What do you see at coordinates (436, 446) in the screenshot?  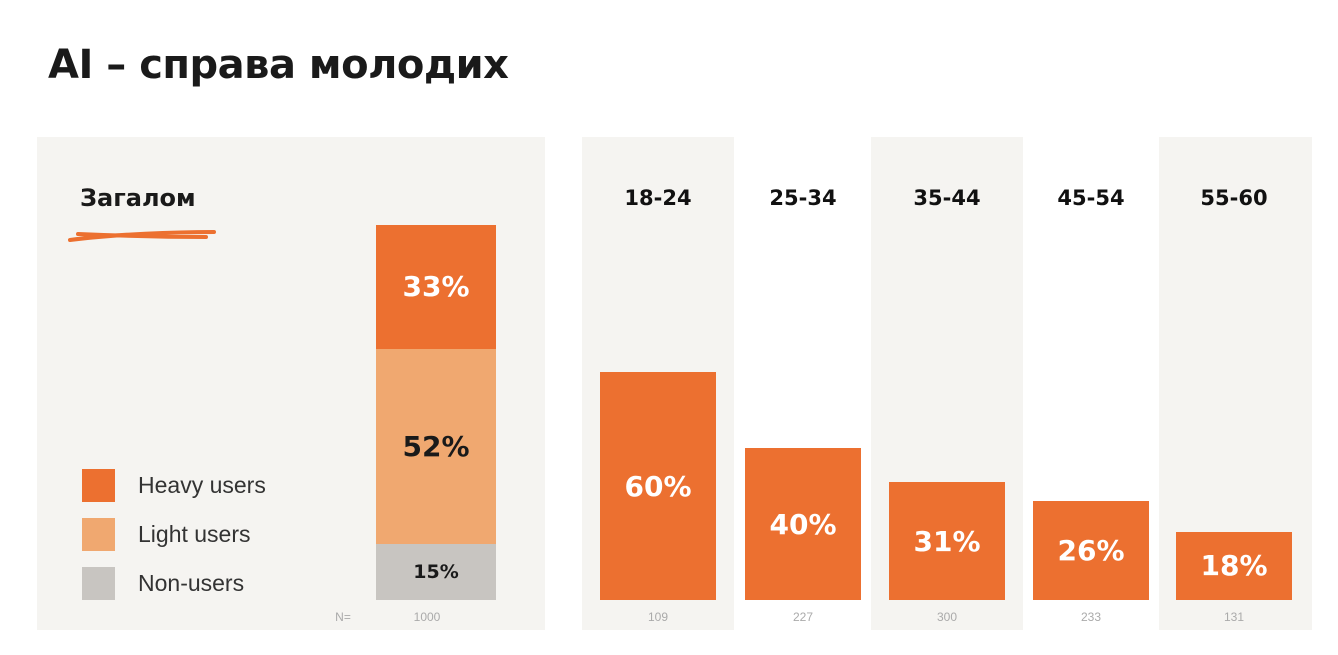 I see `stacked-segment-light-users: 52%` at bounding box center [436, 446].